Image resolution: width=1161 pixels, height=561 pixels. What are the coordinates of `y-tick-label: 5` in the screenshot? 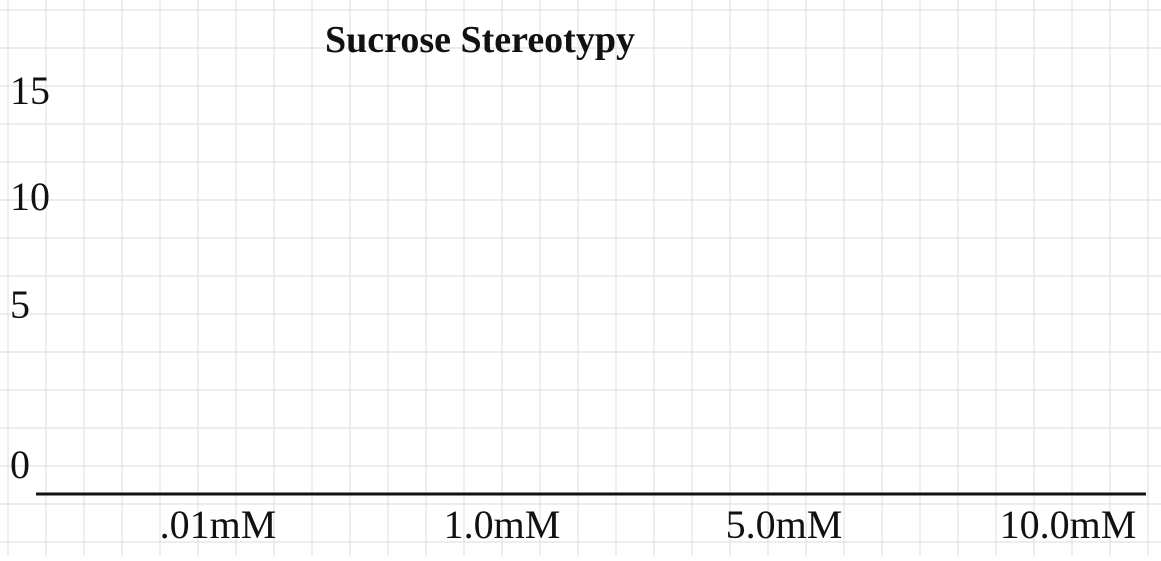 It's located at (20, 304).